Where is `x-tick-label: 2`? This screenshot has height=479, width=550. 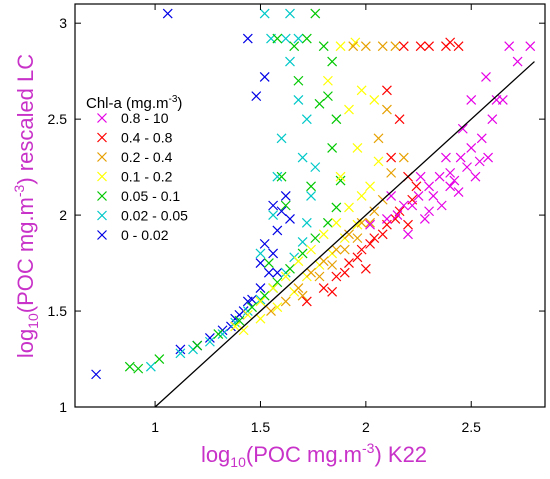
x-tick-label: 2 is located at coordinates (366, 427).